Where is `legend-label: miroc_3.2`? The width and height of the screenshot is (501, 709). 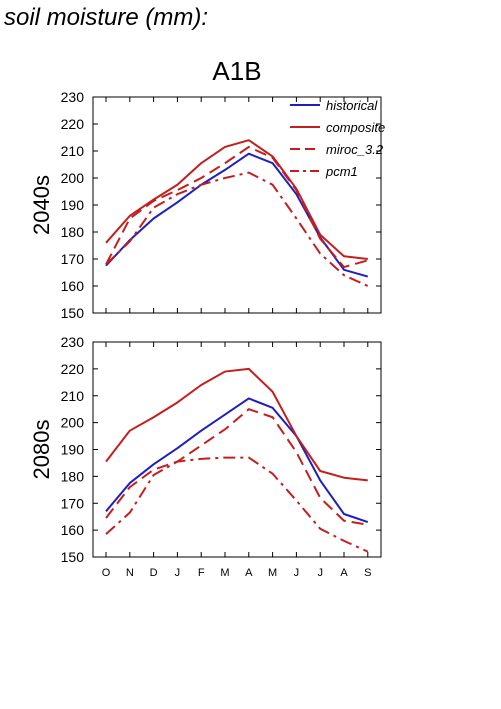 legend-label: miroc_3.2 is located at coordinates (355, 149).